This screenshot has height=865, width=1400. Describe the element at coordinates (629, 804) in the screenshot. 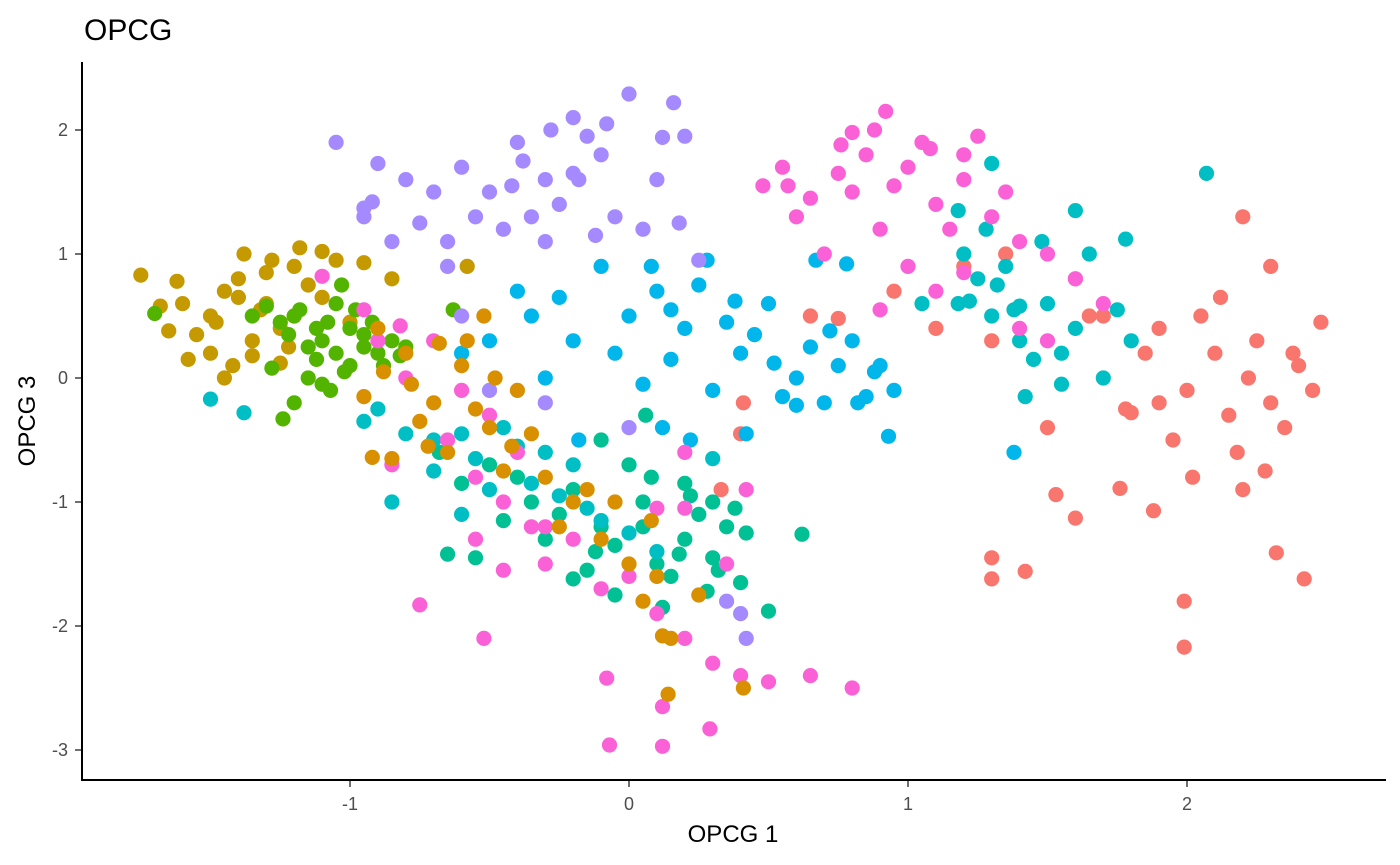

I see `x-tick-label: 0` at that location.